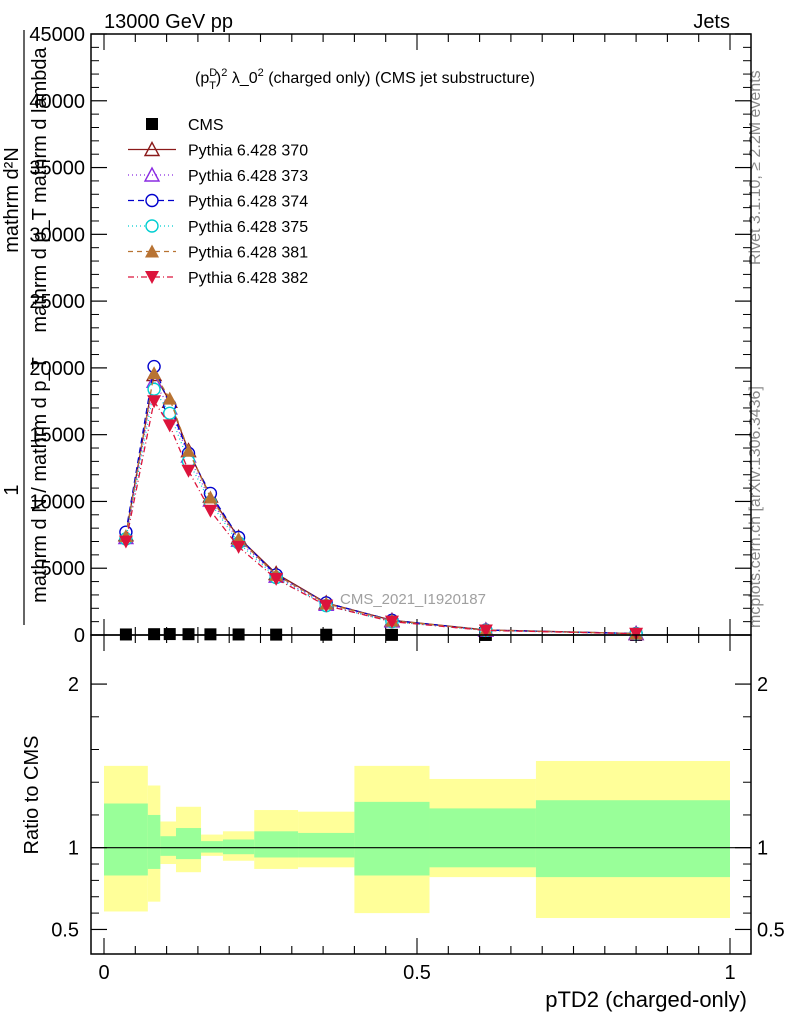 The image size is (786, 1024). What do you see at coordinates (12, 489) in the screenshot?
I see `svg-text: 1` at bounding box center [12, 489].